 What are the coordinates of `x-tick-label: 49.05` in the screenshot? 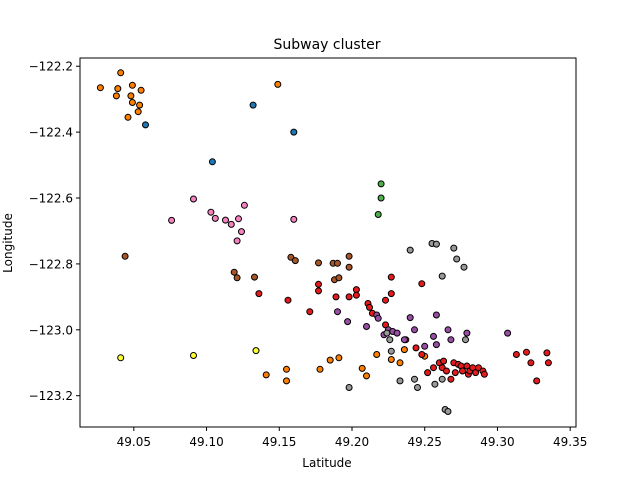 It's located at (134, 442).